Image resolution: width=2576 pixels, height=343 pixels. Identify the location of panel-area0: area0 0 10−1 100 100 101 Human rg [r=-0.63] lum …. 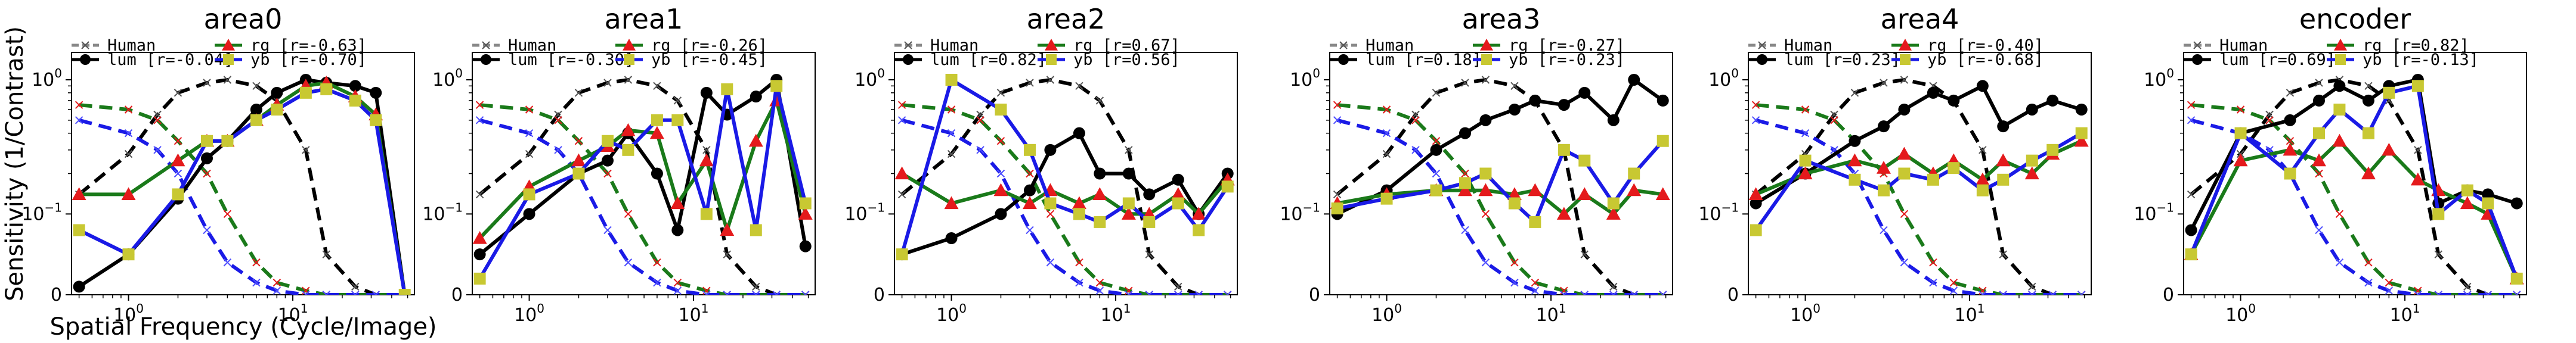
(218, 165).